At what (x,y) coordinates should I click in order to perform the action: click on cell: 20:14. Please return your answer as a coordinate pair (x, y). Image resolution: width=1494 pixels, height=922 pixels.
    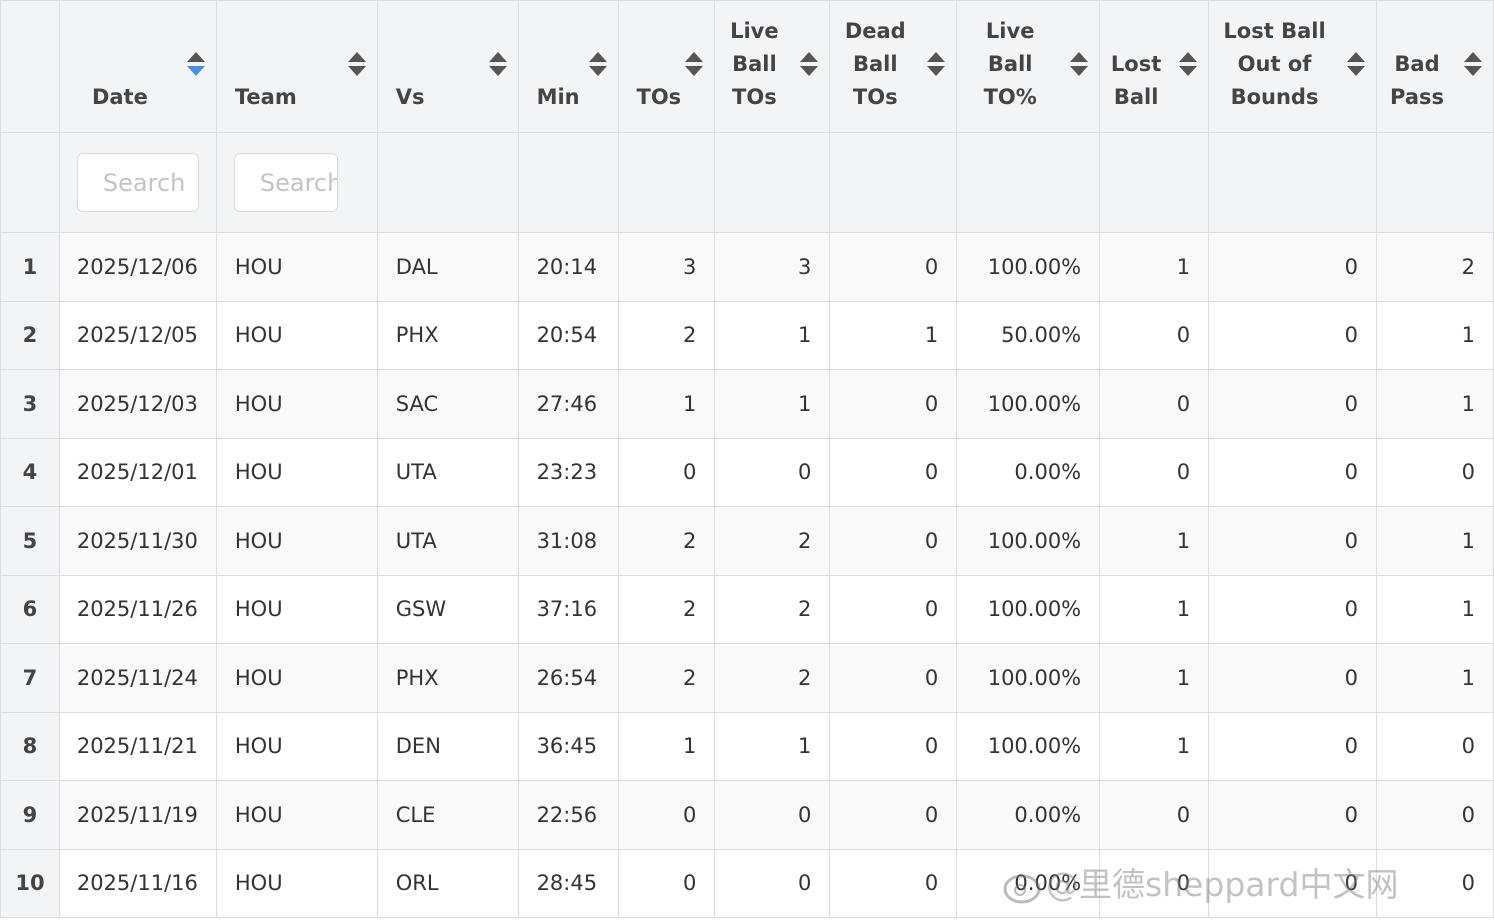
    Looking at the image, I should click on (568, 267).